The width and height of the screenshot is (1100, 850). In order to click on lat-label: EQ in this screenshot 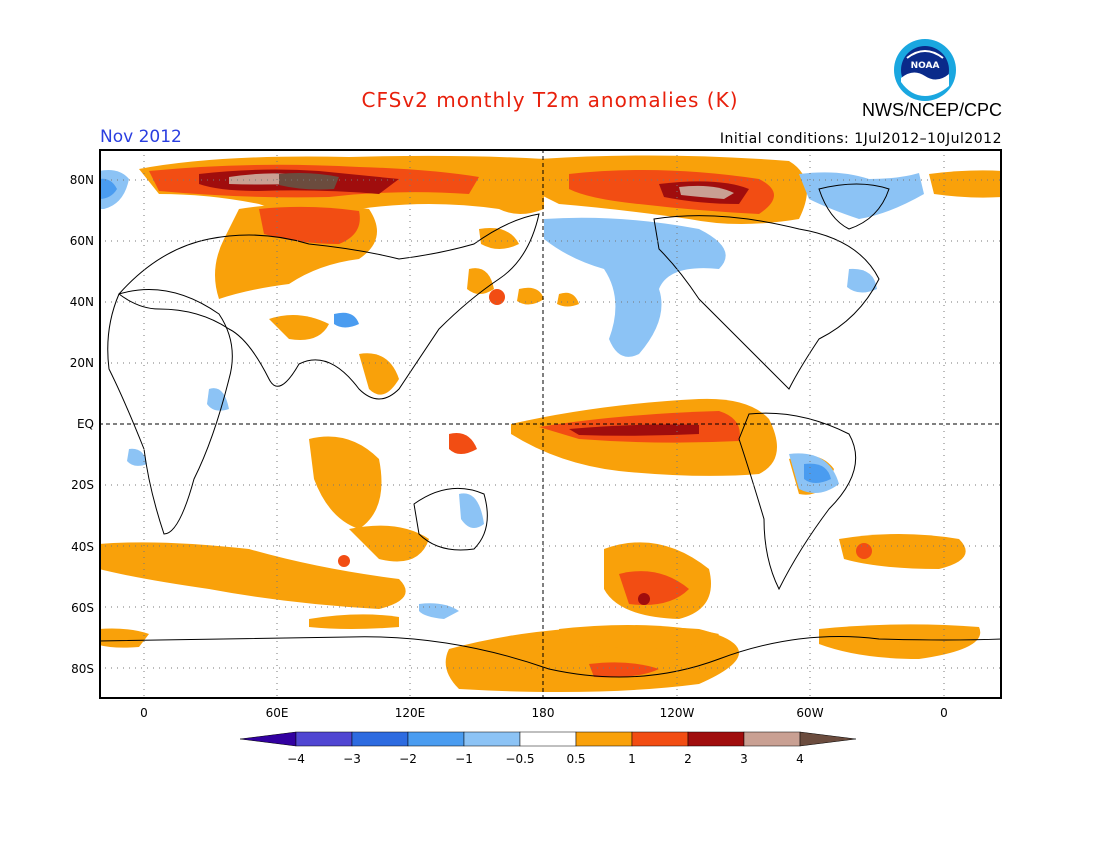, I will do `click(85, 424)`.